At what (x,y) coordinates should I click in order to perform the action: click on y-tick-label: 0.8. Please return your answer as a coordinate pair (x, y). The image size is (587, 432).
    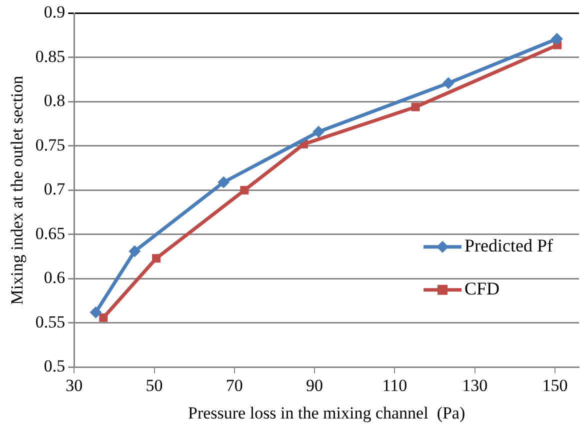
    Looking at the image, I should click on (55, 100).